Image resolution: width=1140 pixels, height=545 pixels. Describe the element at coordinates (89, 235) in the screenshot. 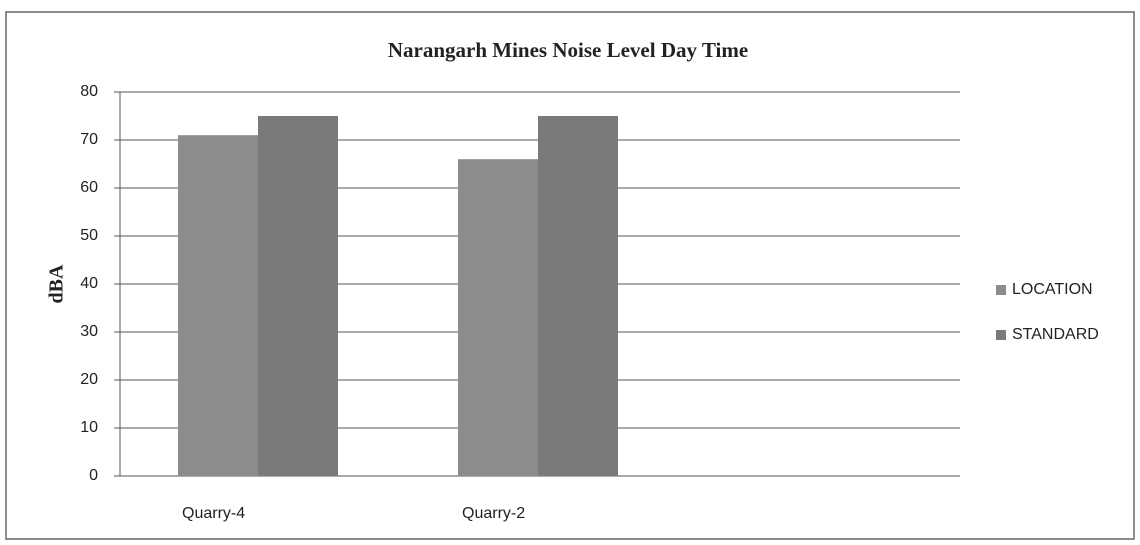

I see `y-tick-label: 50` at that location.